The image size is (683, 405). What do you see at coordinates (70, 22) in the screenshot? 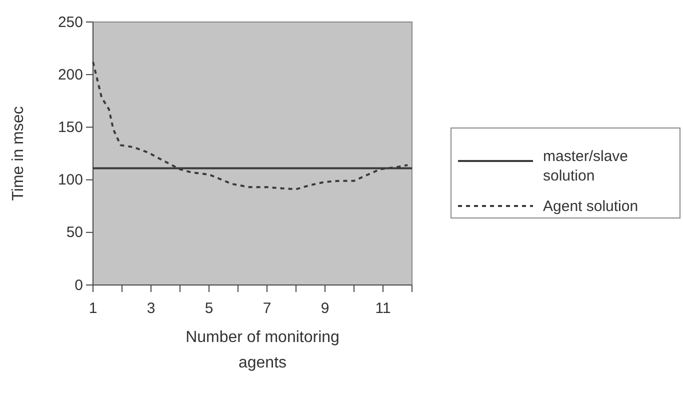
I see `y-tick-label: 250` at bounding box center [70, 22].